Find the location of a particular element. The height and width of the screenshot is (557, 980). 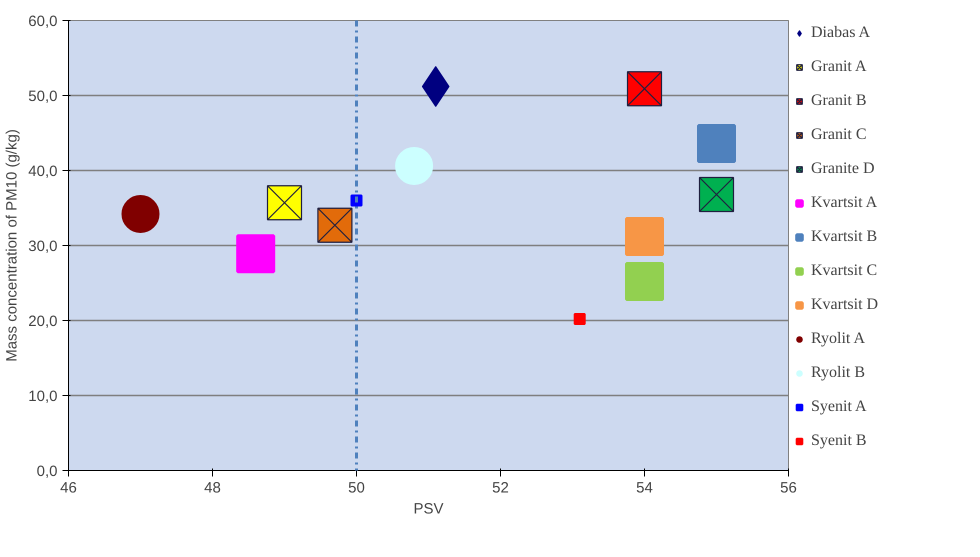

legend-label: Granit B is located at coordinates (839, 101).